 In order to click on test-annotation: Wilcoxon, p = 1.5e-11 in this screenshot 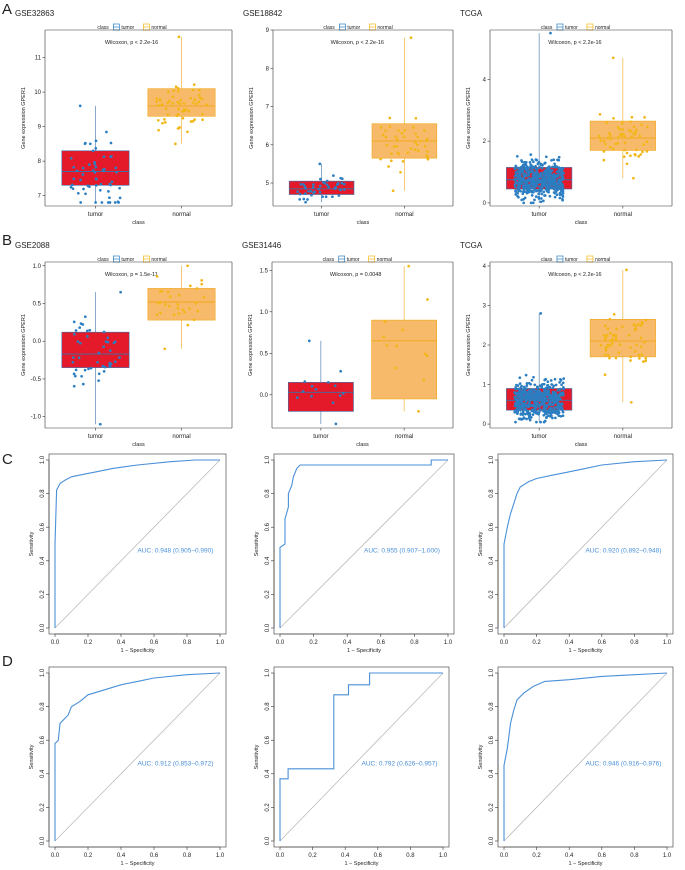, I will do `click(131, 275)`.